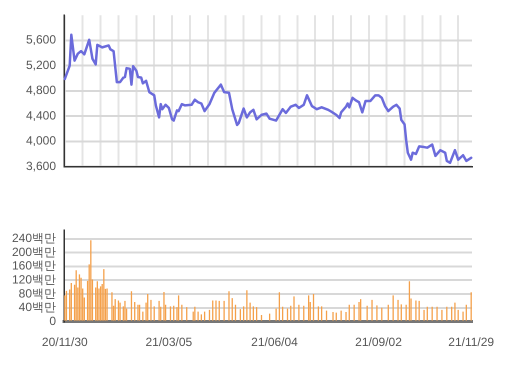 This screenshot has width=512, height=366. Describe the element at coordinates (52, 321) in the screenshot. I see `y-tick-label: 0` at that location.